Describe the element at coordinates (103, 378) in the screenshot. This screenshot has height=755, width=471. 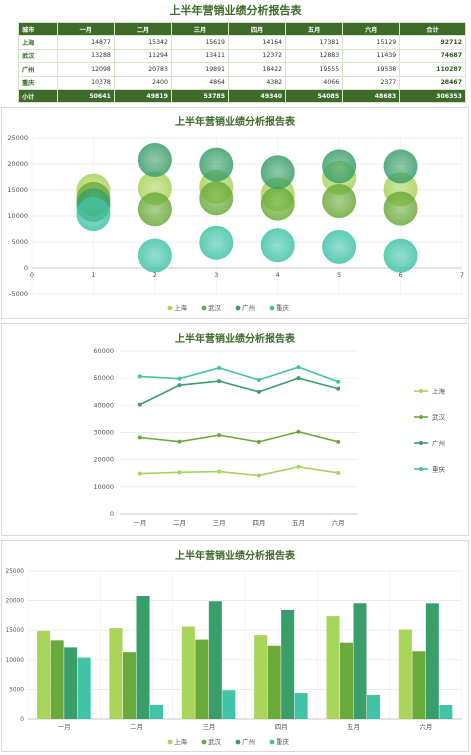
I see `y-tick-label: 50000` at that location.